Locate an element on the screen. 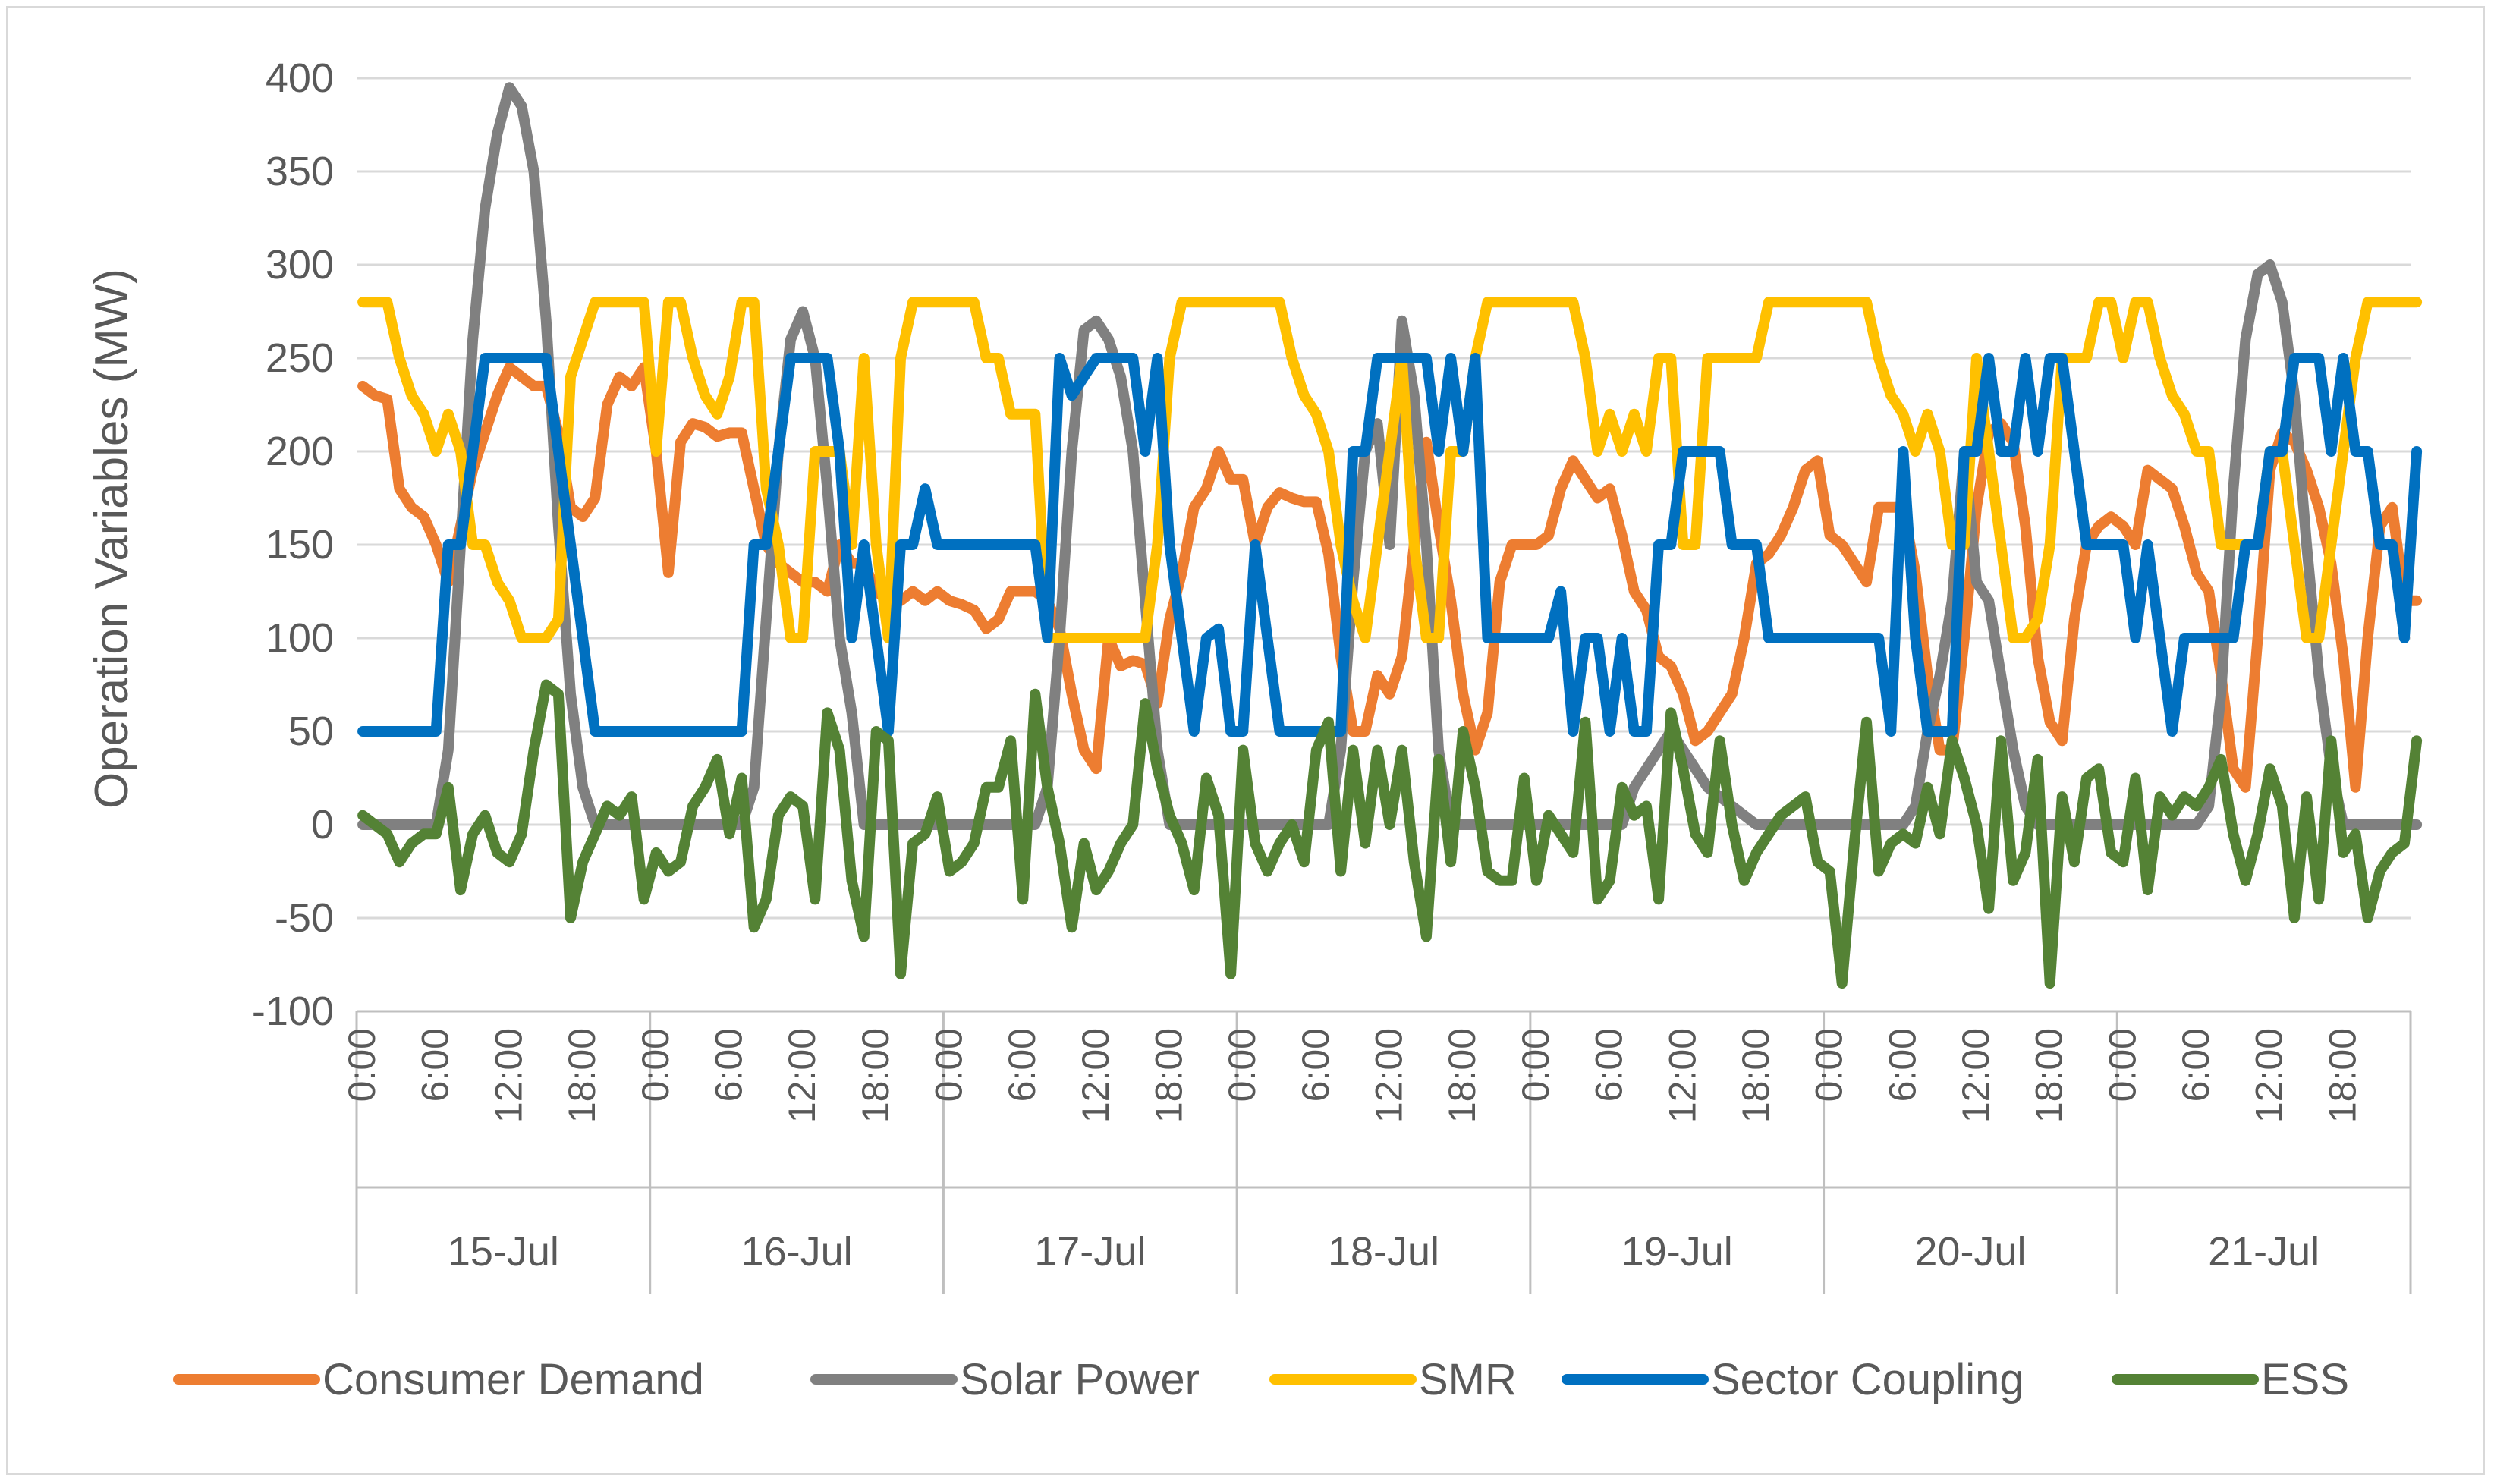  y-tick-label: 100 is located at coordinates (300, 638).